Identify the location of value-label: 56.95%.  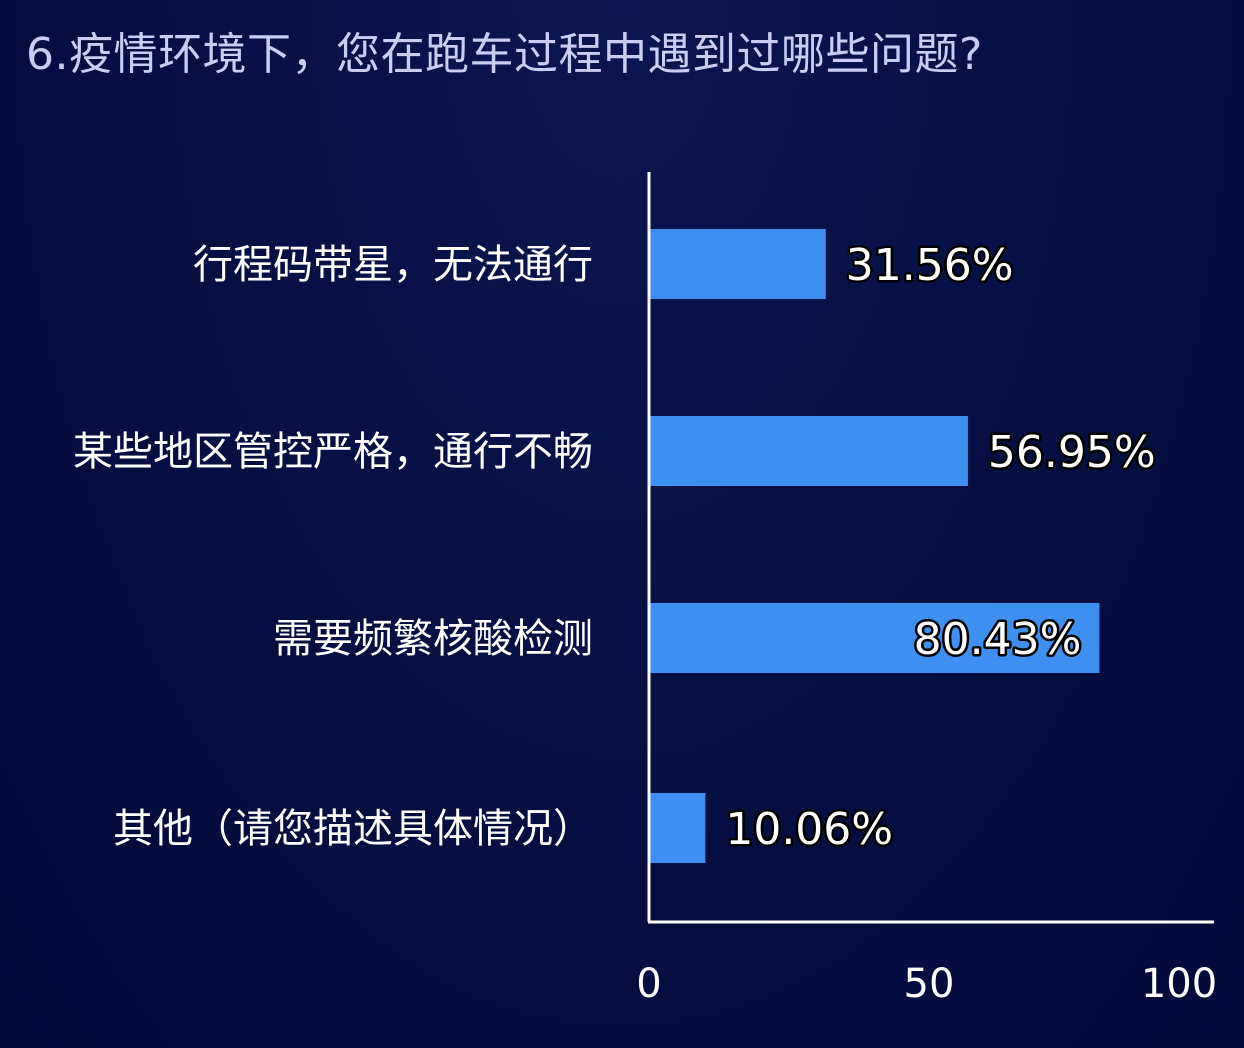
(1072, 452).